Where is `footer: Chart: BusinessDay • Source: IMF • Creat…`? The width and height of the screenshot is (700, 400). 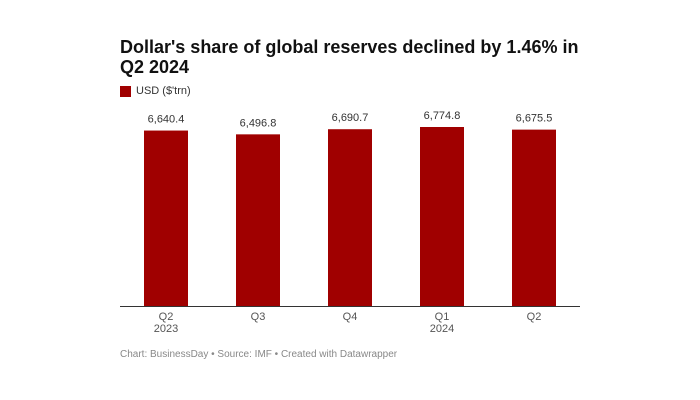 footer: Chart: BusinessDay • Source: IMF • Creat… is located at coordinates (259, 354).